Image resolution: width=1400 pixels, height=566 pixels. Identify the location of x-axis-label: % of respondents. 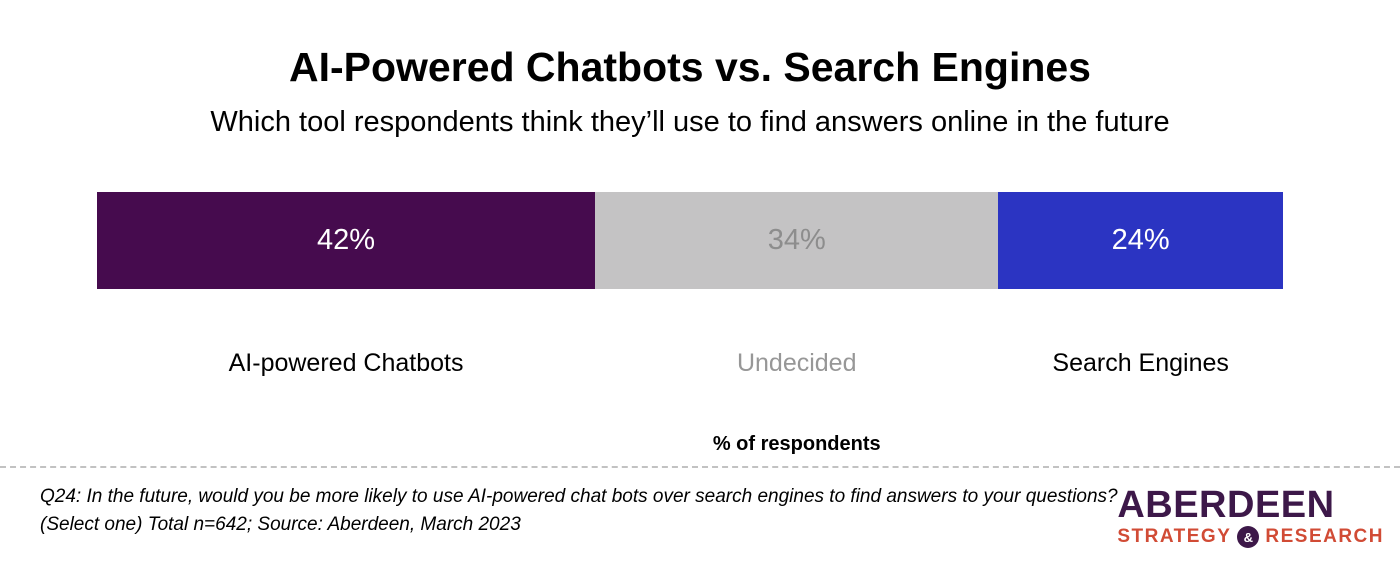
(796, 444).